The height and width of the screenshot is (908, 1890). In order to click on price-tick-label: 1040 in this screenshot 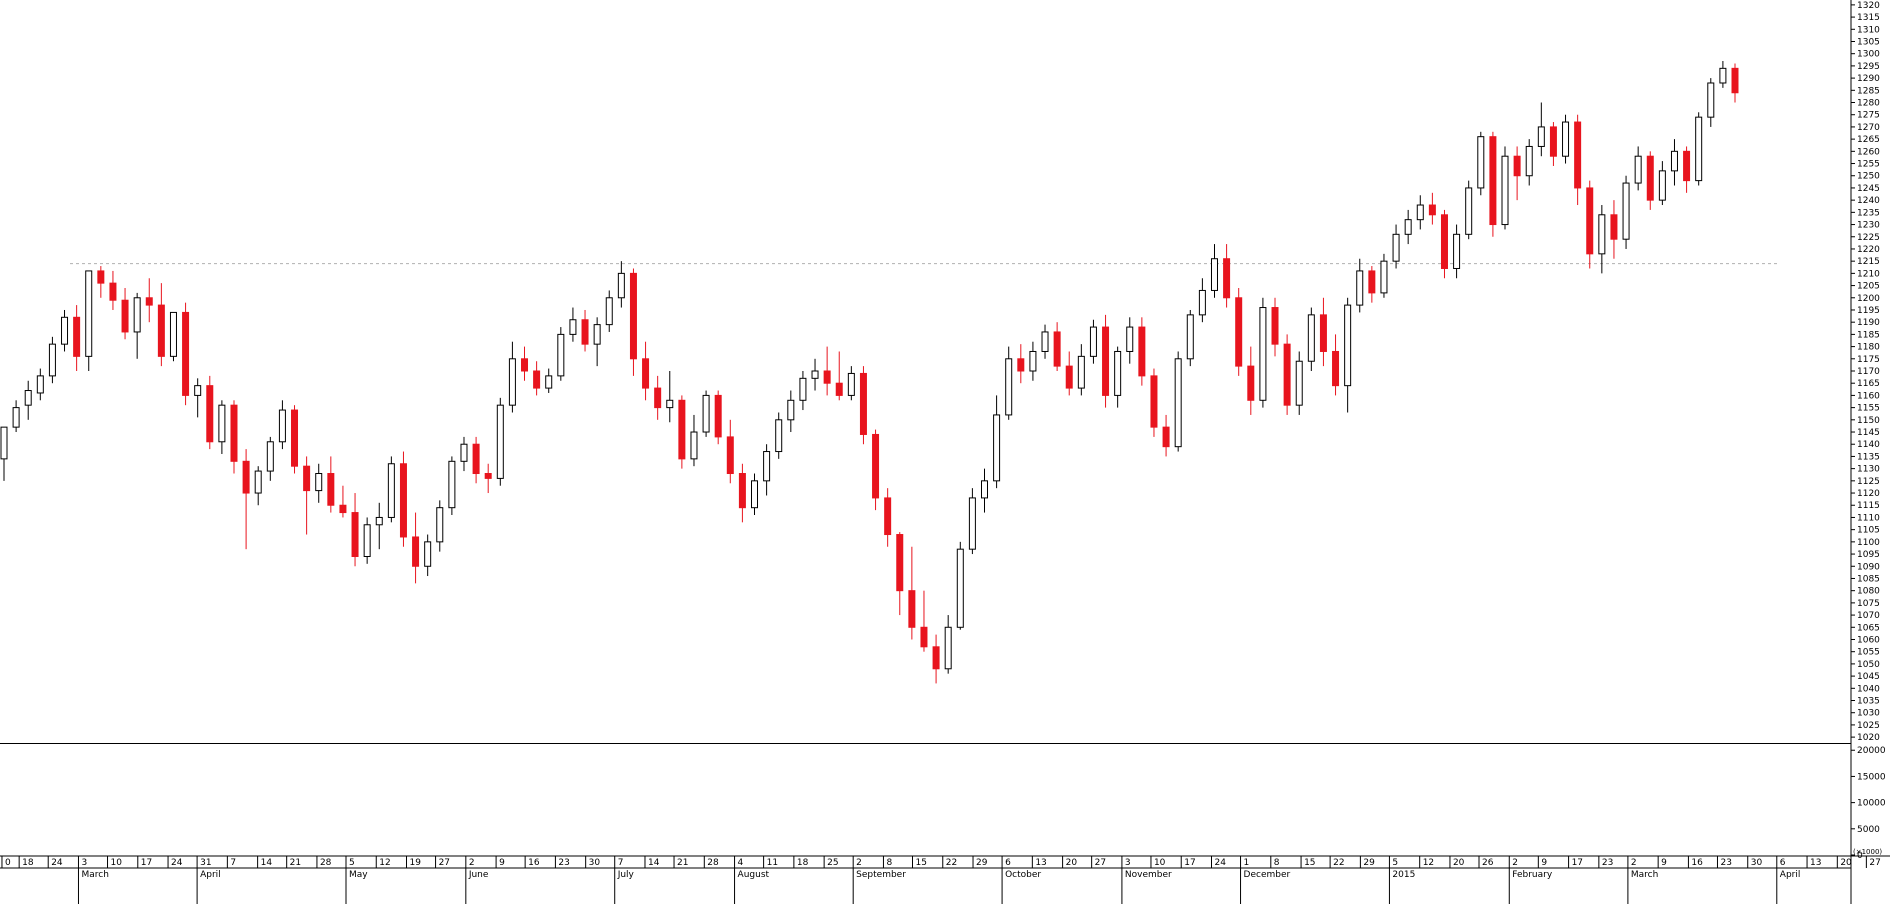, I will do `click(1868, 689)`.